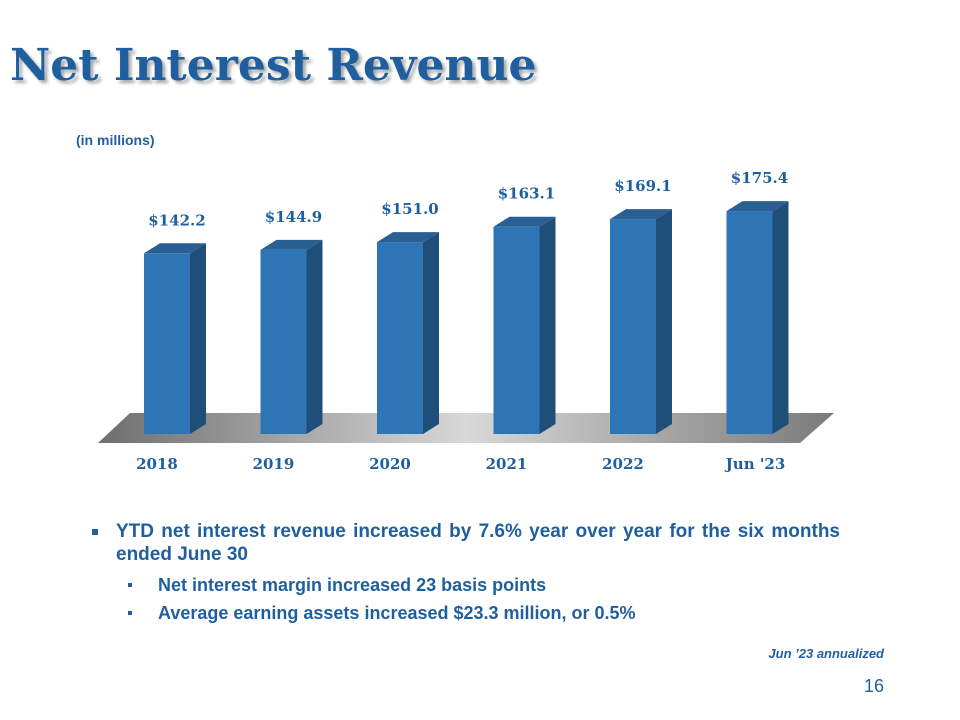 This screenshot has width=960, height=720. Describe the element at coordinates (507, 464) in the screenshot. I see `x-tick-label: 2021` at that location.